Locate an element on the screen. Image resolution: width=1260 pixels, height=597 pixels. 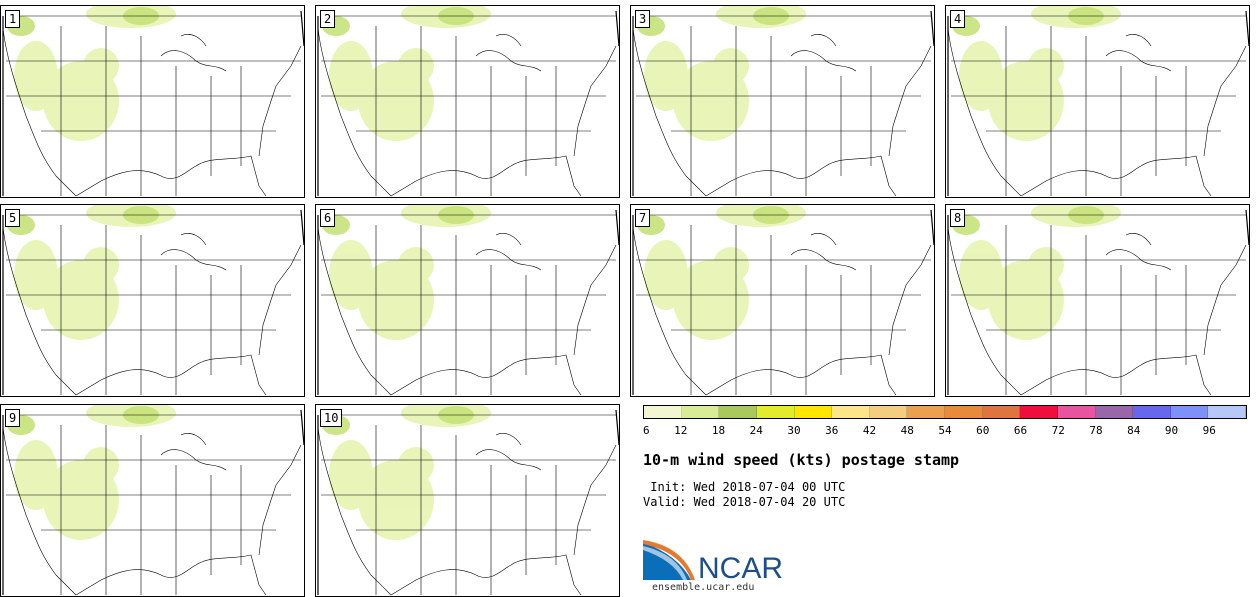
panel-label: 10 is located at coordinates (331, 418).